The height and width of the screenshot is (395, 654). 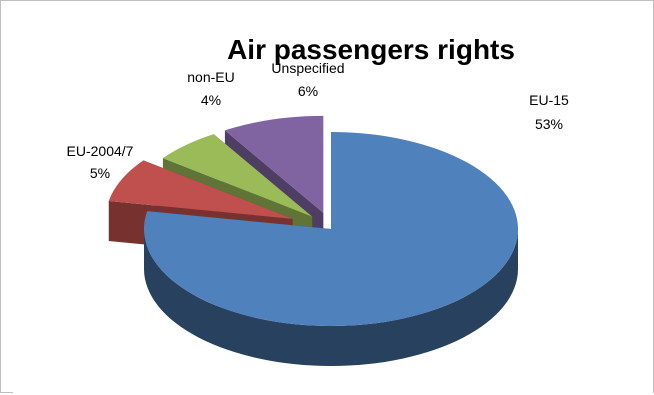 I want to click on slice-category-label: EU-15, so click(x=549, y=100).